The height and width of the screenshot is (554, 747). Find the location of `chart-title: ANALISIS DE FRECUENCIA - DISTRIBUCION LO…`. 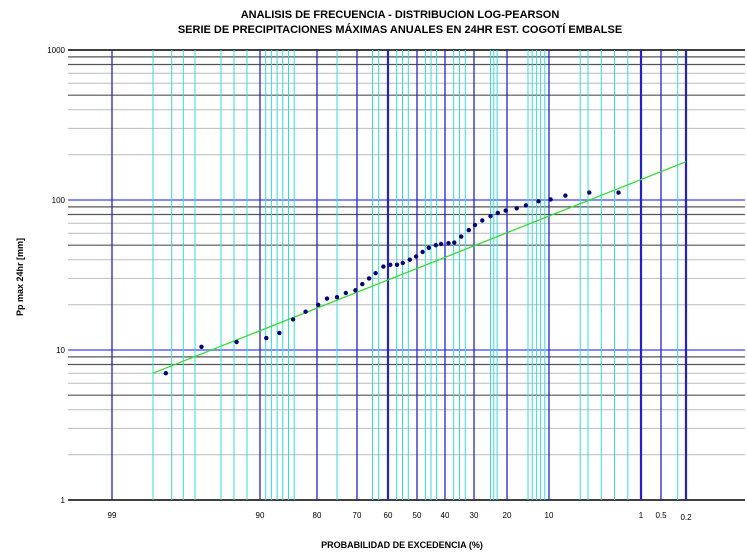

chart-title: ANALISIS DE FRECUENCIA - DISTRIBUCION LO… is located at coordinates (400, 15).